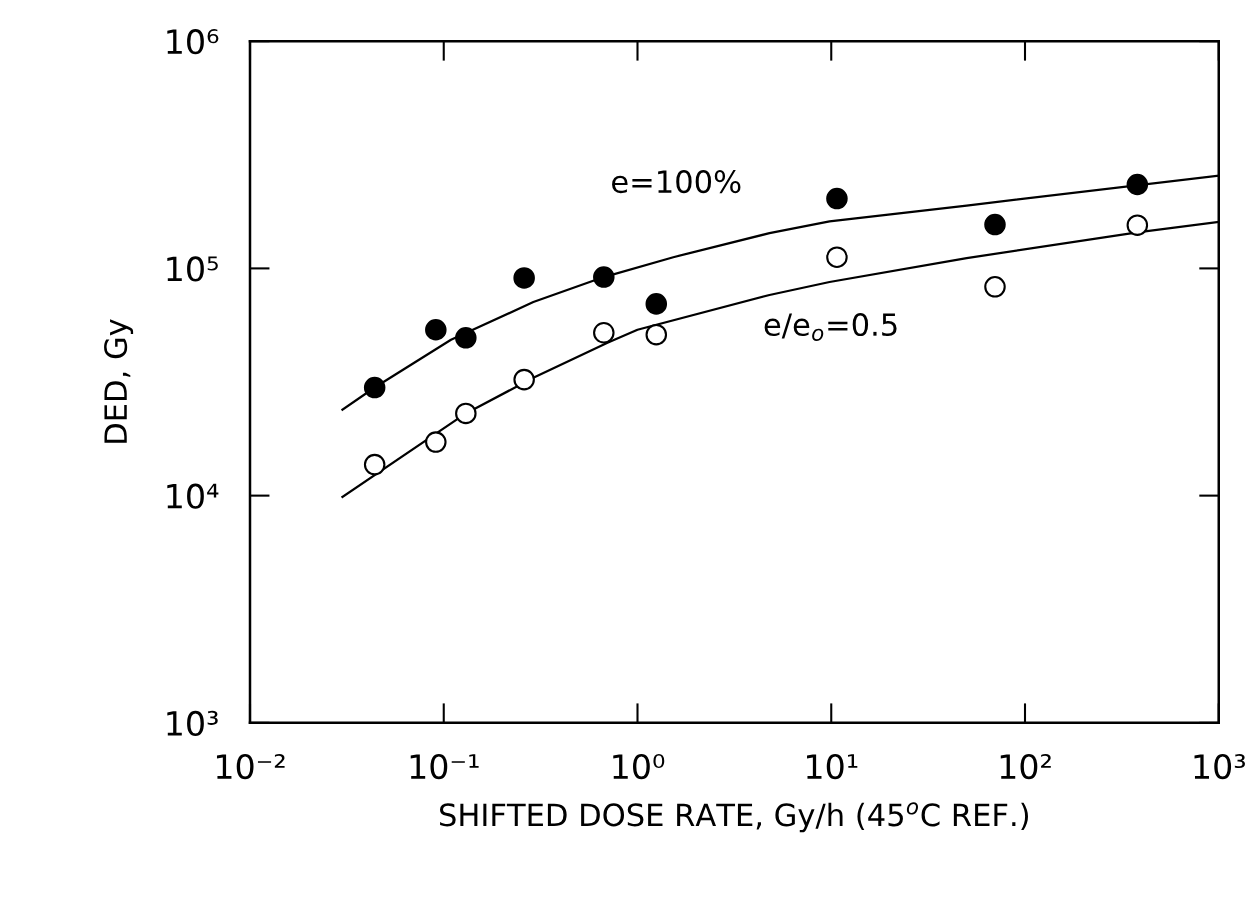 The image size is (1250, 915). What do you see at coordinates (193, 496) in the screenshot?
I see `y-tick-label: 10⁴` at bounding box center [193, 496].